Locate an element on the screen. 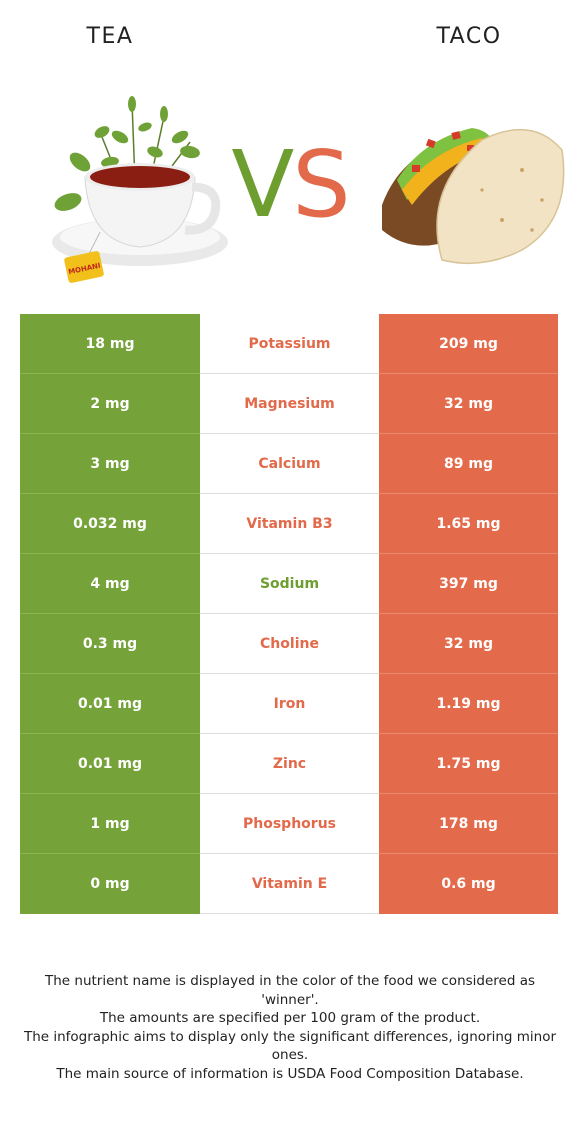 This screenshot has height=1144, width=580. taco-value: 178 mg is located at coordinates (468, 824).